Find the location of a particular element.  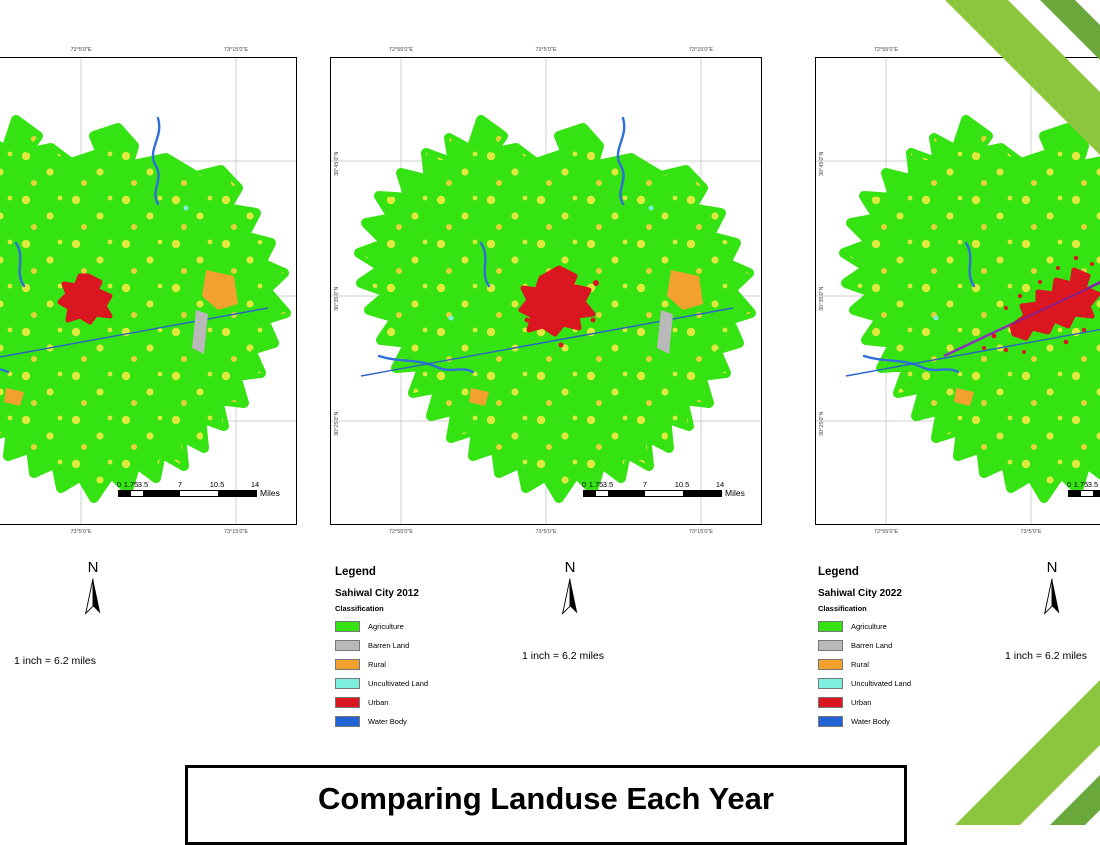

landuse-map-2002 is located at coordinates (148, 291).